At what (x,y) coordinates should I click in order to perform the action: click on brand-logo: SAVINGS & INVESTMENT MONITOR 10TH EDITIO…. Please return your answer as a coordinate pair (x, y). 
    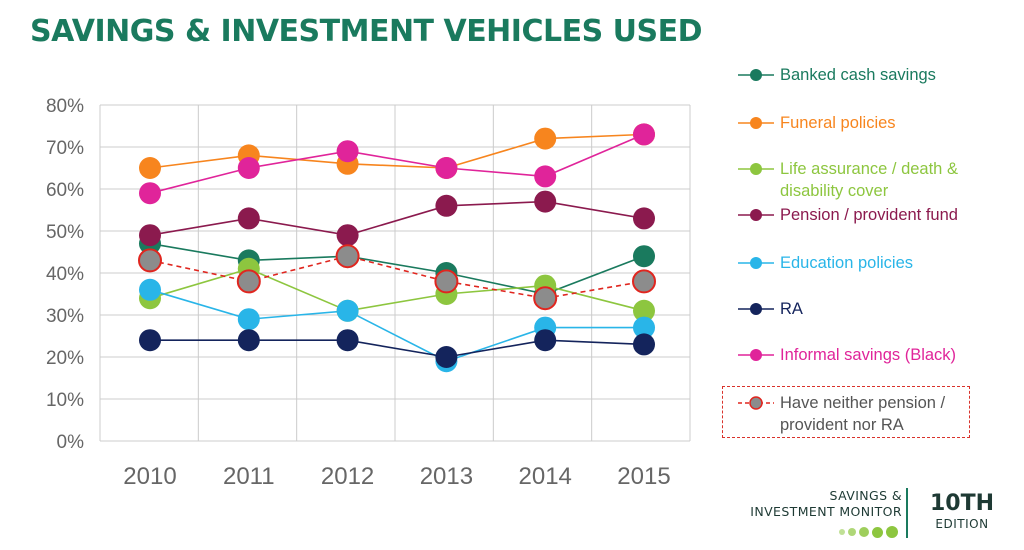
    Looking at the image, I should click on (880, 516).